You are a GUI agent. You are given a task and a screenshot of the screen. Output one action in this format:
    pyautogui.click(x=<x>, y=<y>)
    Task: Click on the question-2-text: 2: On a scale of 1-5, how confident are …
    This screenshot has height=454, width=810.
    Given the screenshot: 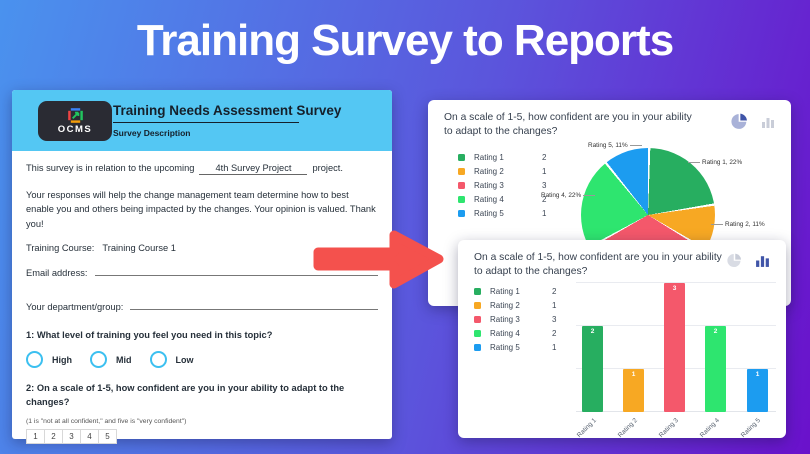 What is the action you would take?
    pyautogui.click(x=185, y=395)
    